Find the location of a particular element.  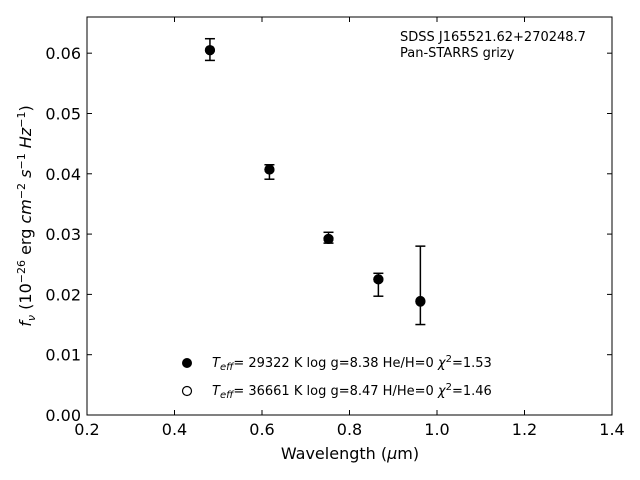

x-tick-label: 0.8 is located at coordinates (349, 429).